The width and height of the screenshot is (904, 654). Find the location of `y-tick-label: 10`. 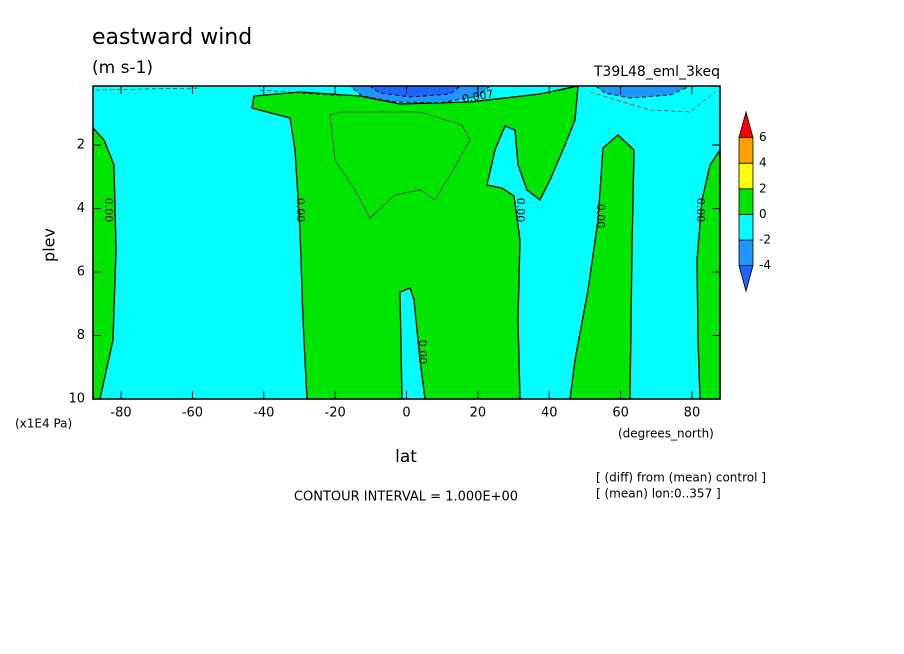

y-tick-label: 10 is located at coordinates (76, 399).